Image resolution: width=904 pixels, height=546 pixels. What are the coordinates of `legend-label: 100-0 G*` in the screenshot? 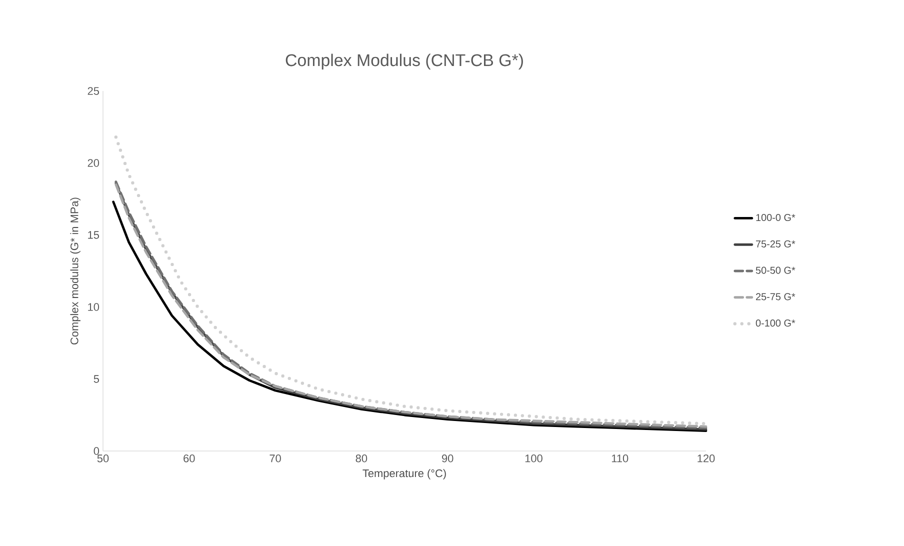 It's located at (776, 218).